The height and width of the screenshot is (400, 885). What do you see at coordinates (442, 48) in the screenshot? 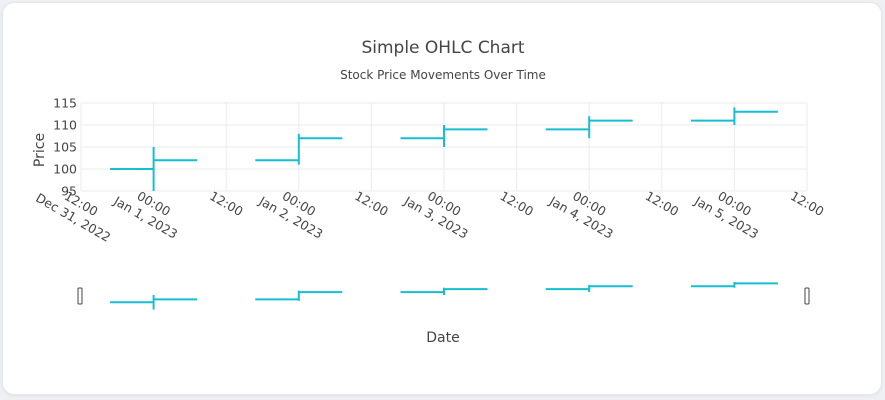
I see `chart-title: Simple OHLC Chart` at bounding box center [442, 48].